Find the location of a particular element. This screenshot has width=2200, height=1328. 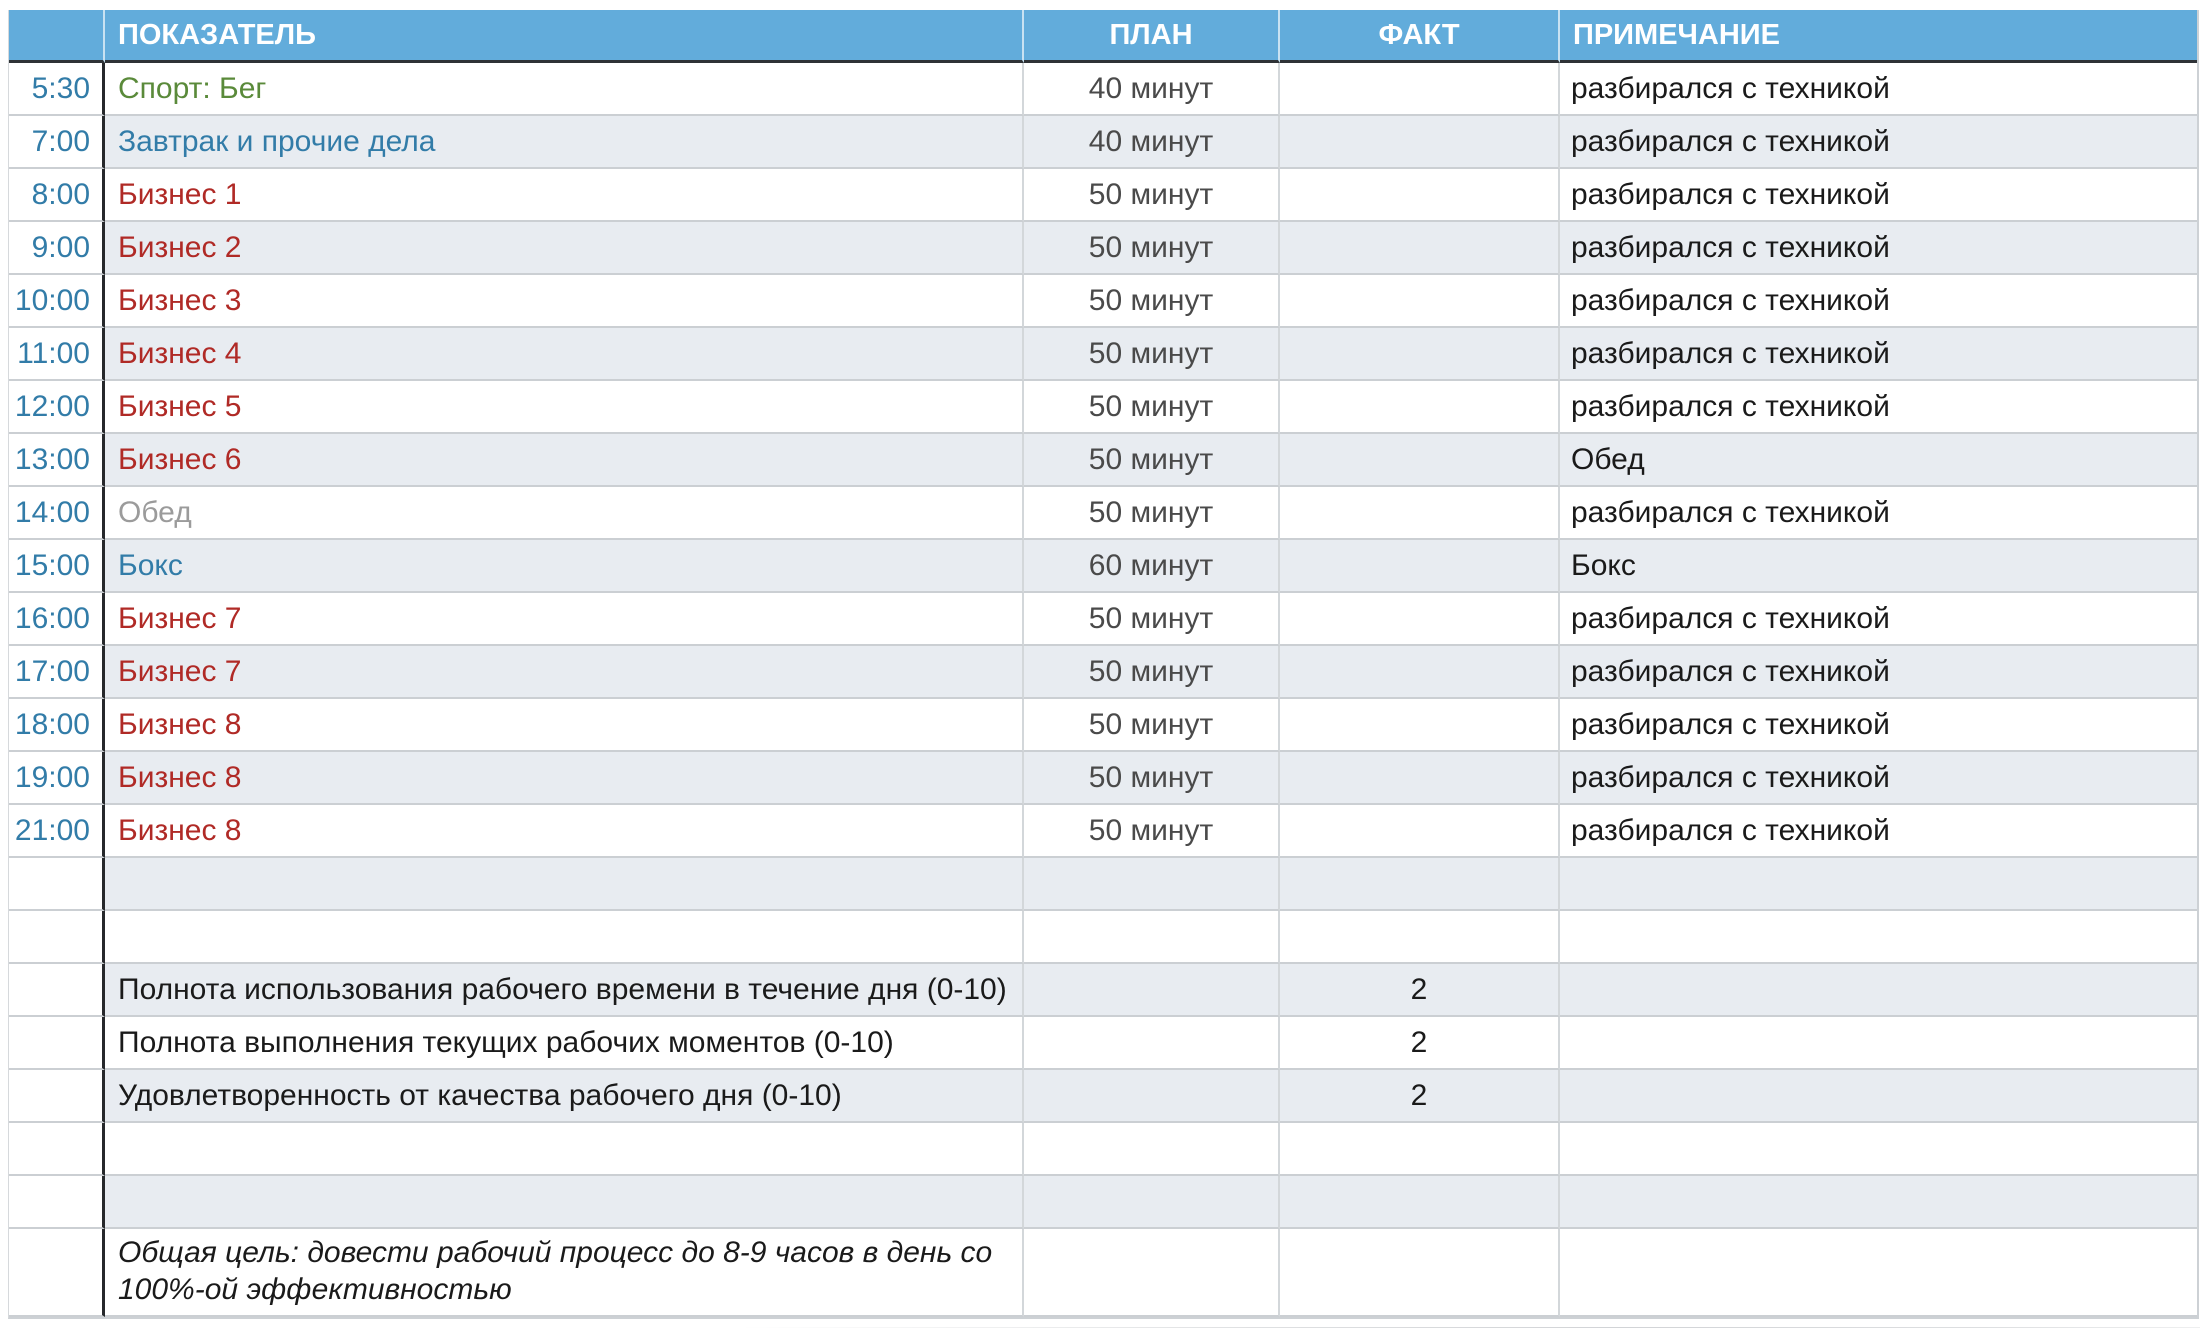

indicator-cell: Бизнес 6 is located at coordinates (564, 460).